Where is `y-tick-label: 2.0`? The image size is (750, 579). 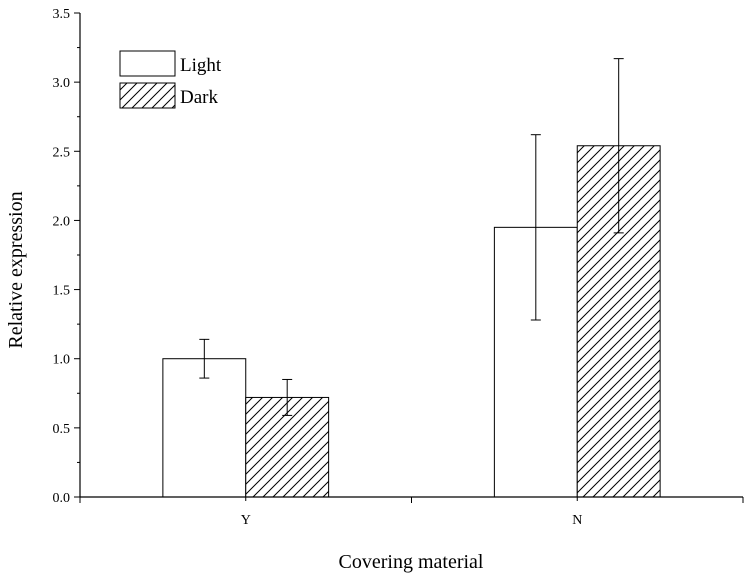
y-tick-label: 2.0 is located at coordinates (62, 221).